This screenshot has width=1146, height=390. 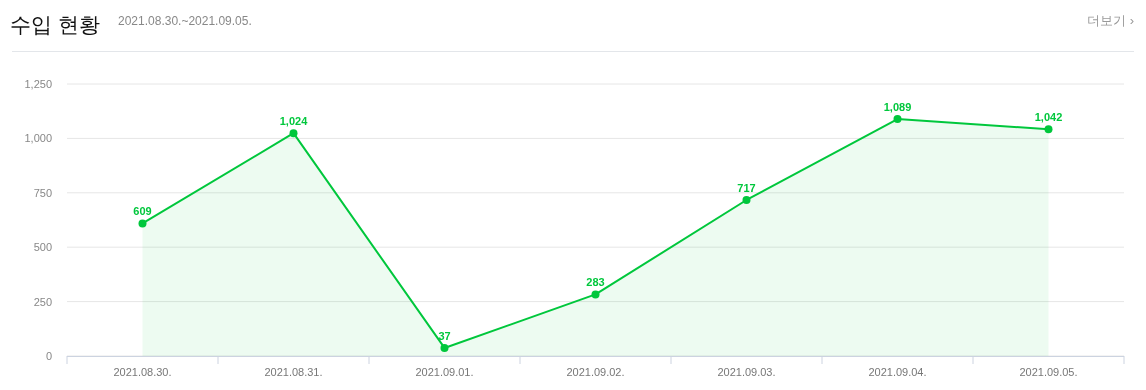 I want to click on x-tick-label: 2021.09.02., so click(x=595, y=372).